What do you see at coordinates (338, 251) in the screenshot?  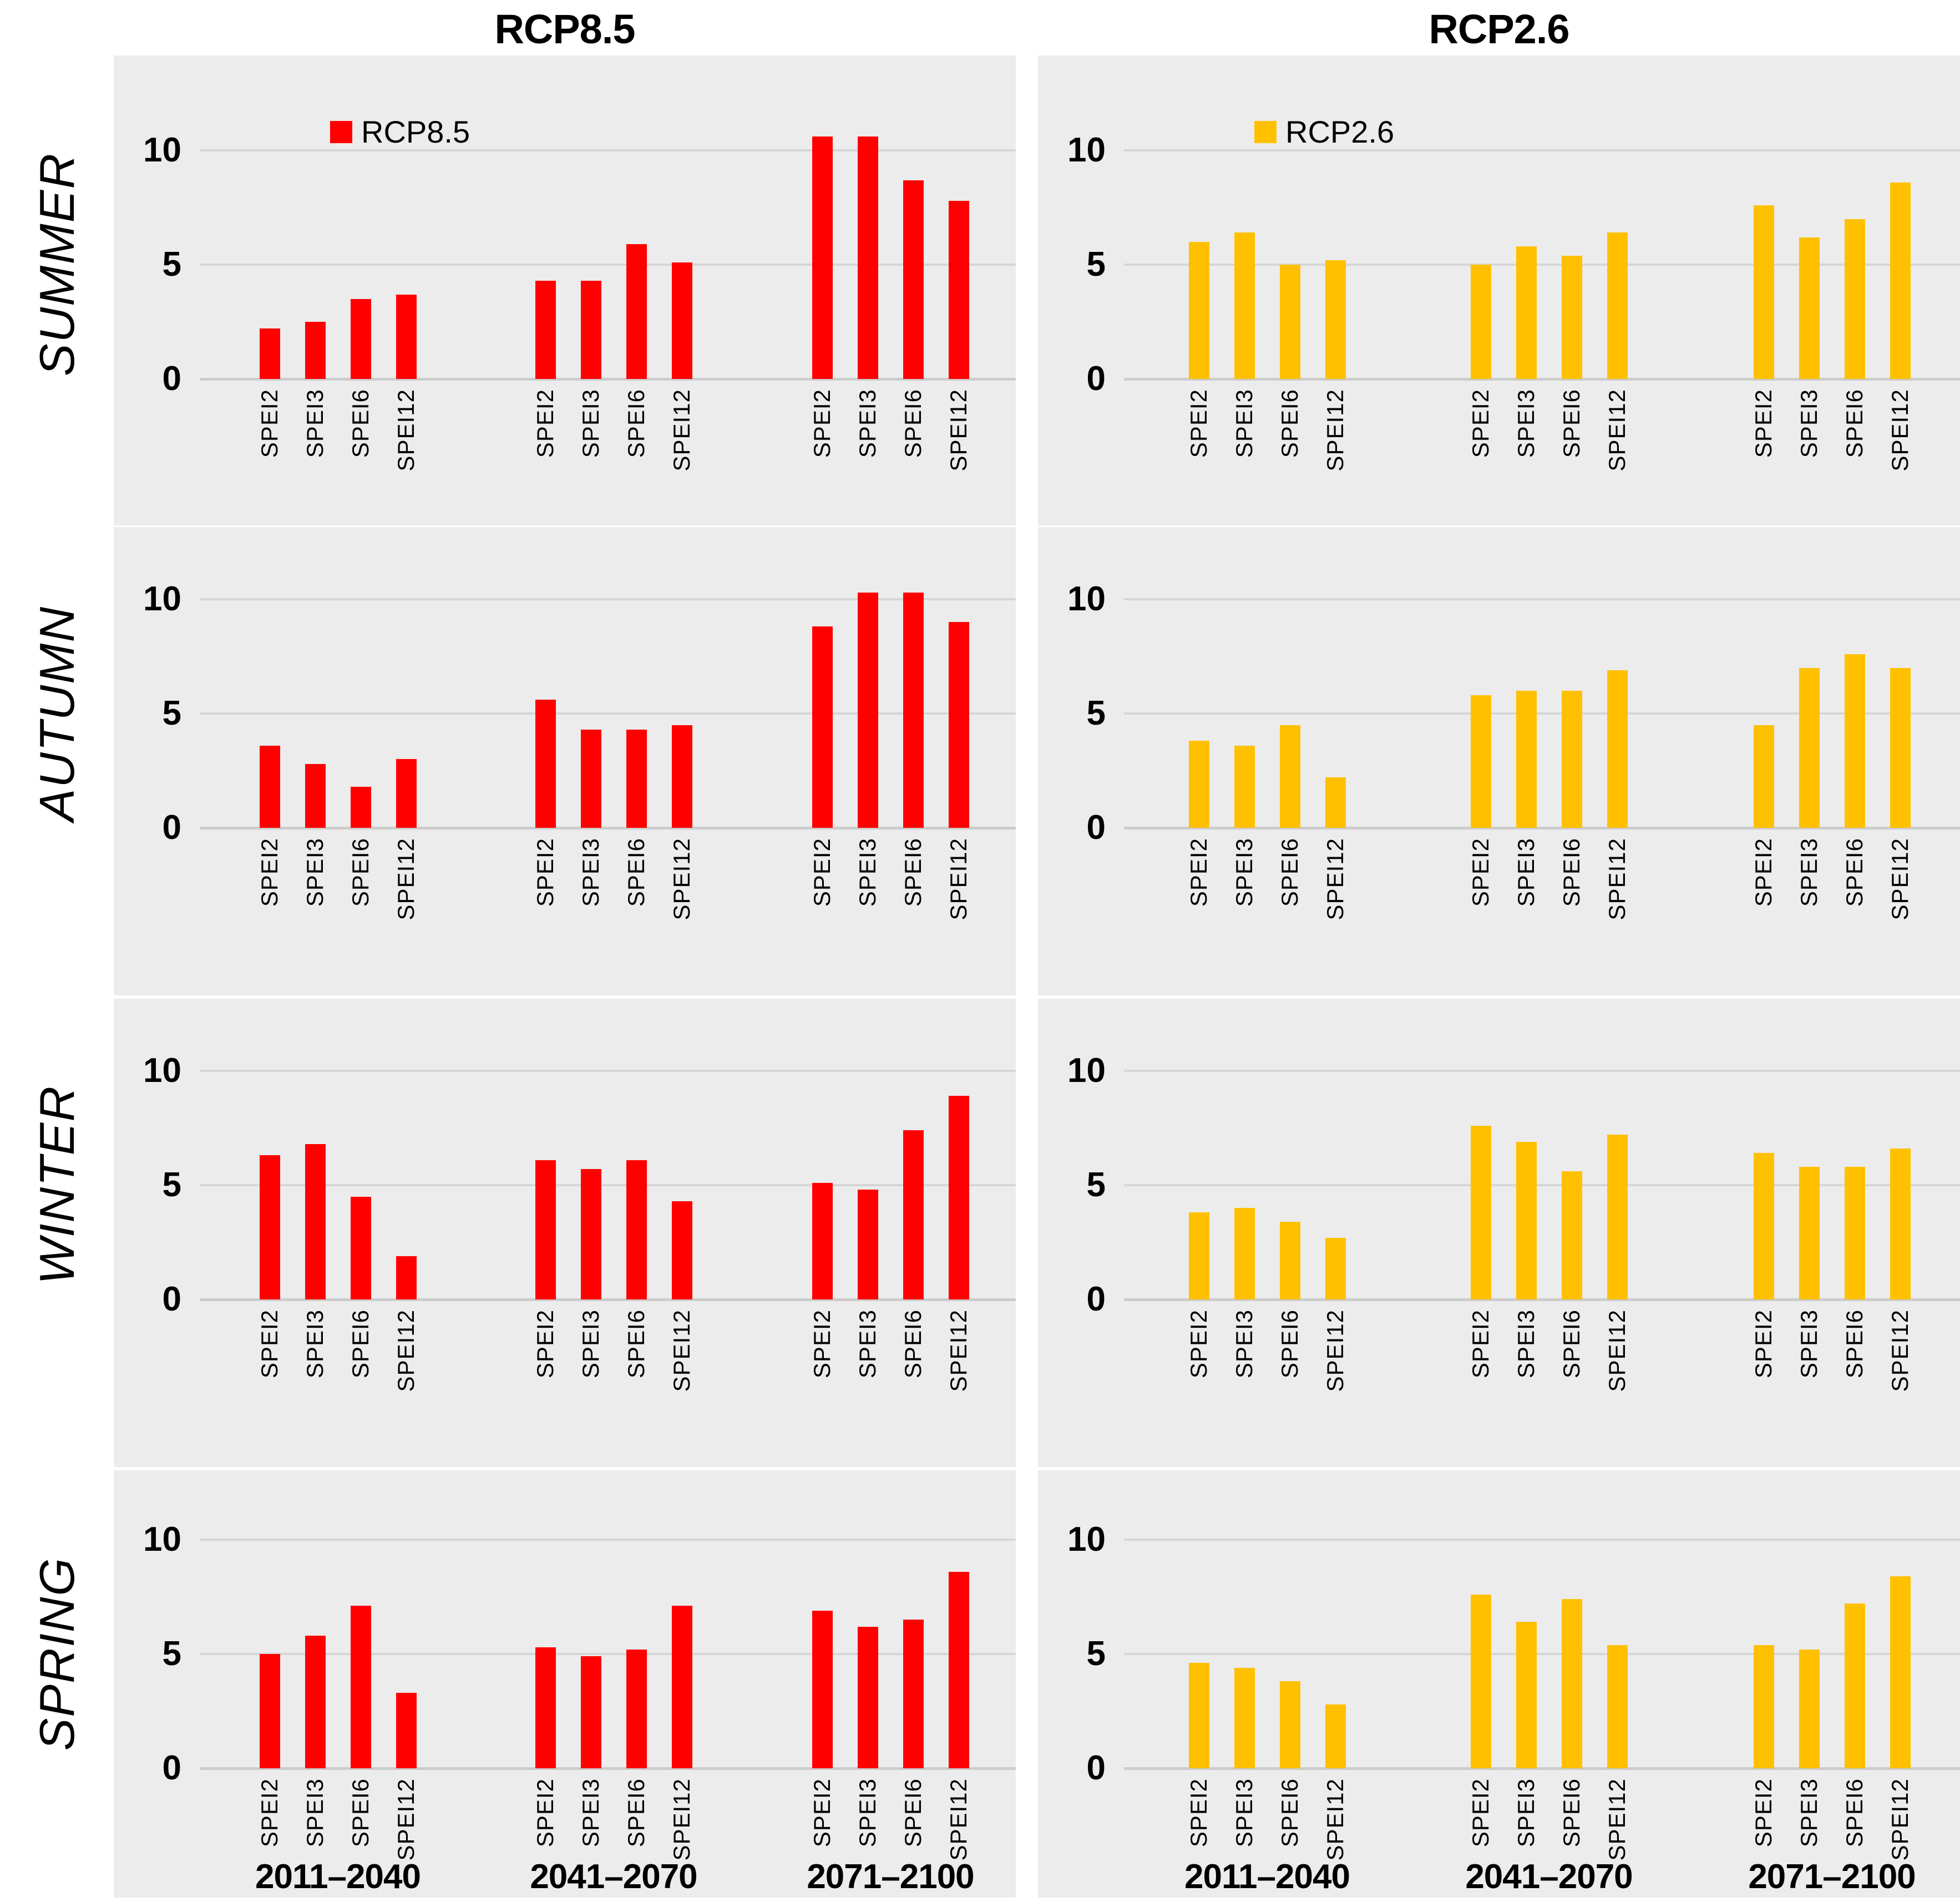 I see `bar-group-2011–2040` at bounding box center [338, 251].